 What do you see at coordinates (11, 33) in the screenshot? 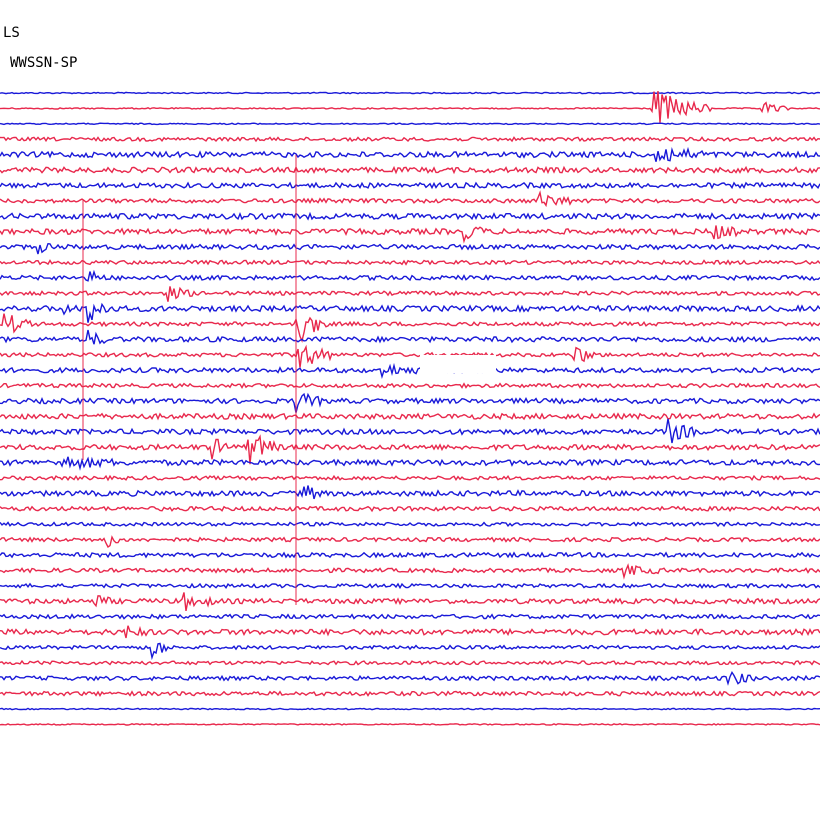
I see `station-label: LS` at bounding box center [11, 33].